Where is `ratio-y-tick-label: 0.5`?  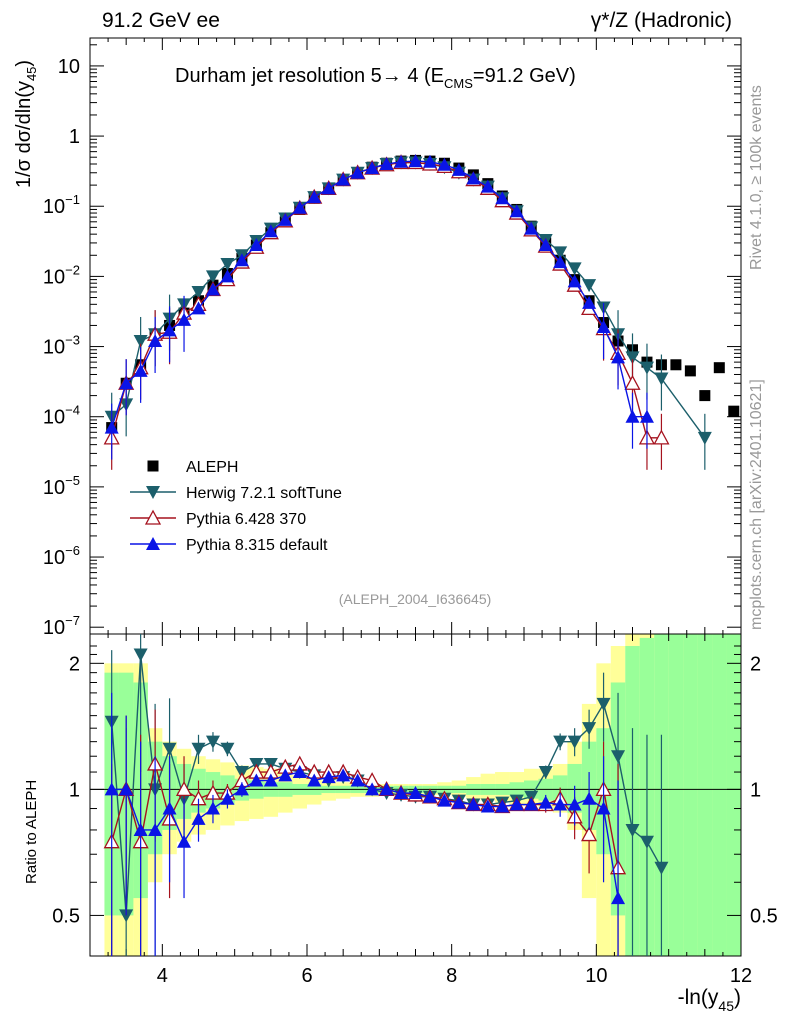 ratio-y-tick-label: 0.5 is located at coordinates (66, 916).